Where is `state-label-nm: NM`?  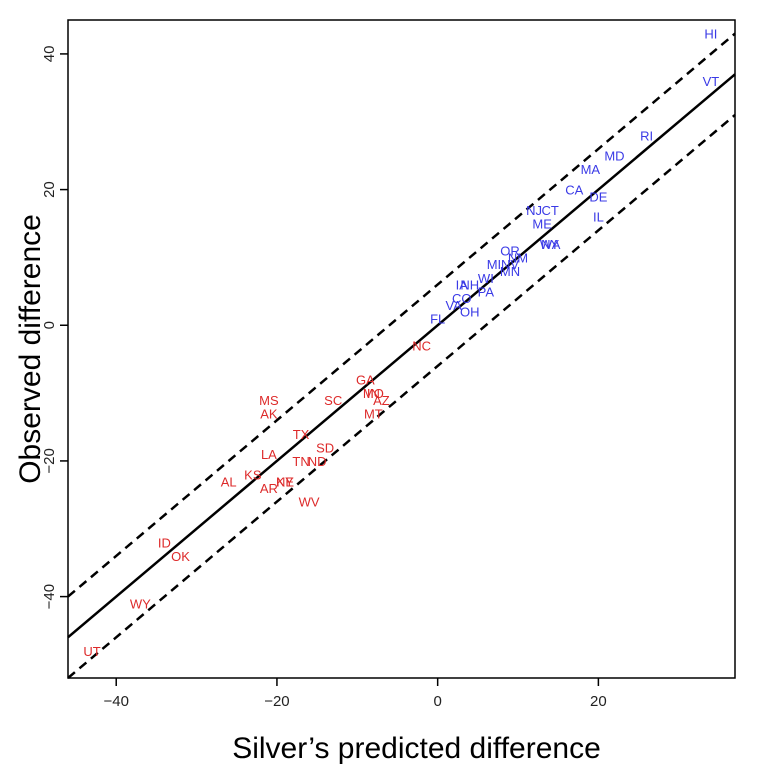
state-label-nm: NM is located at coordinates (518, 257).